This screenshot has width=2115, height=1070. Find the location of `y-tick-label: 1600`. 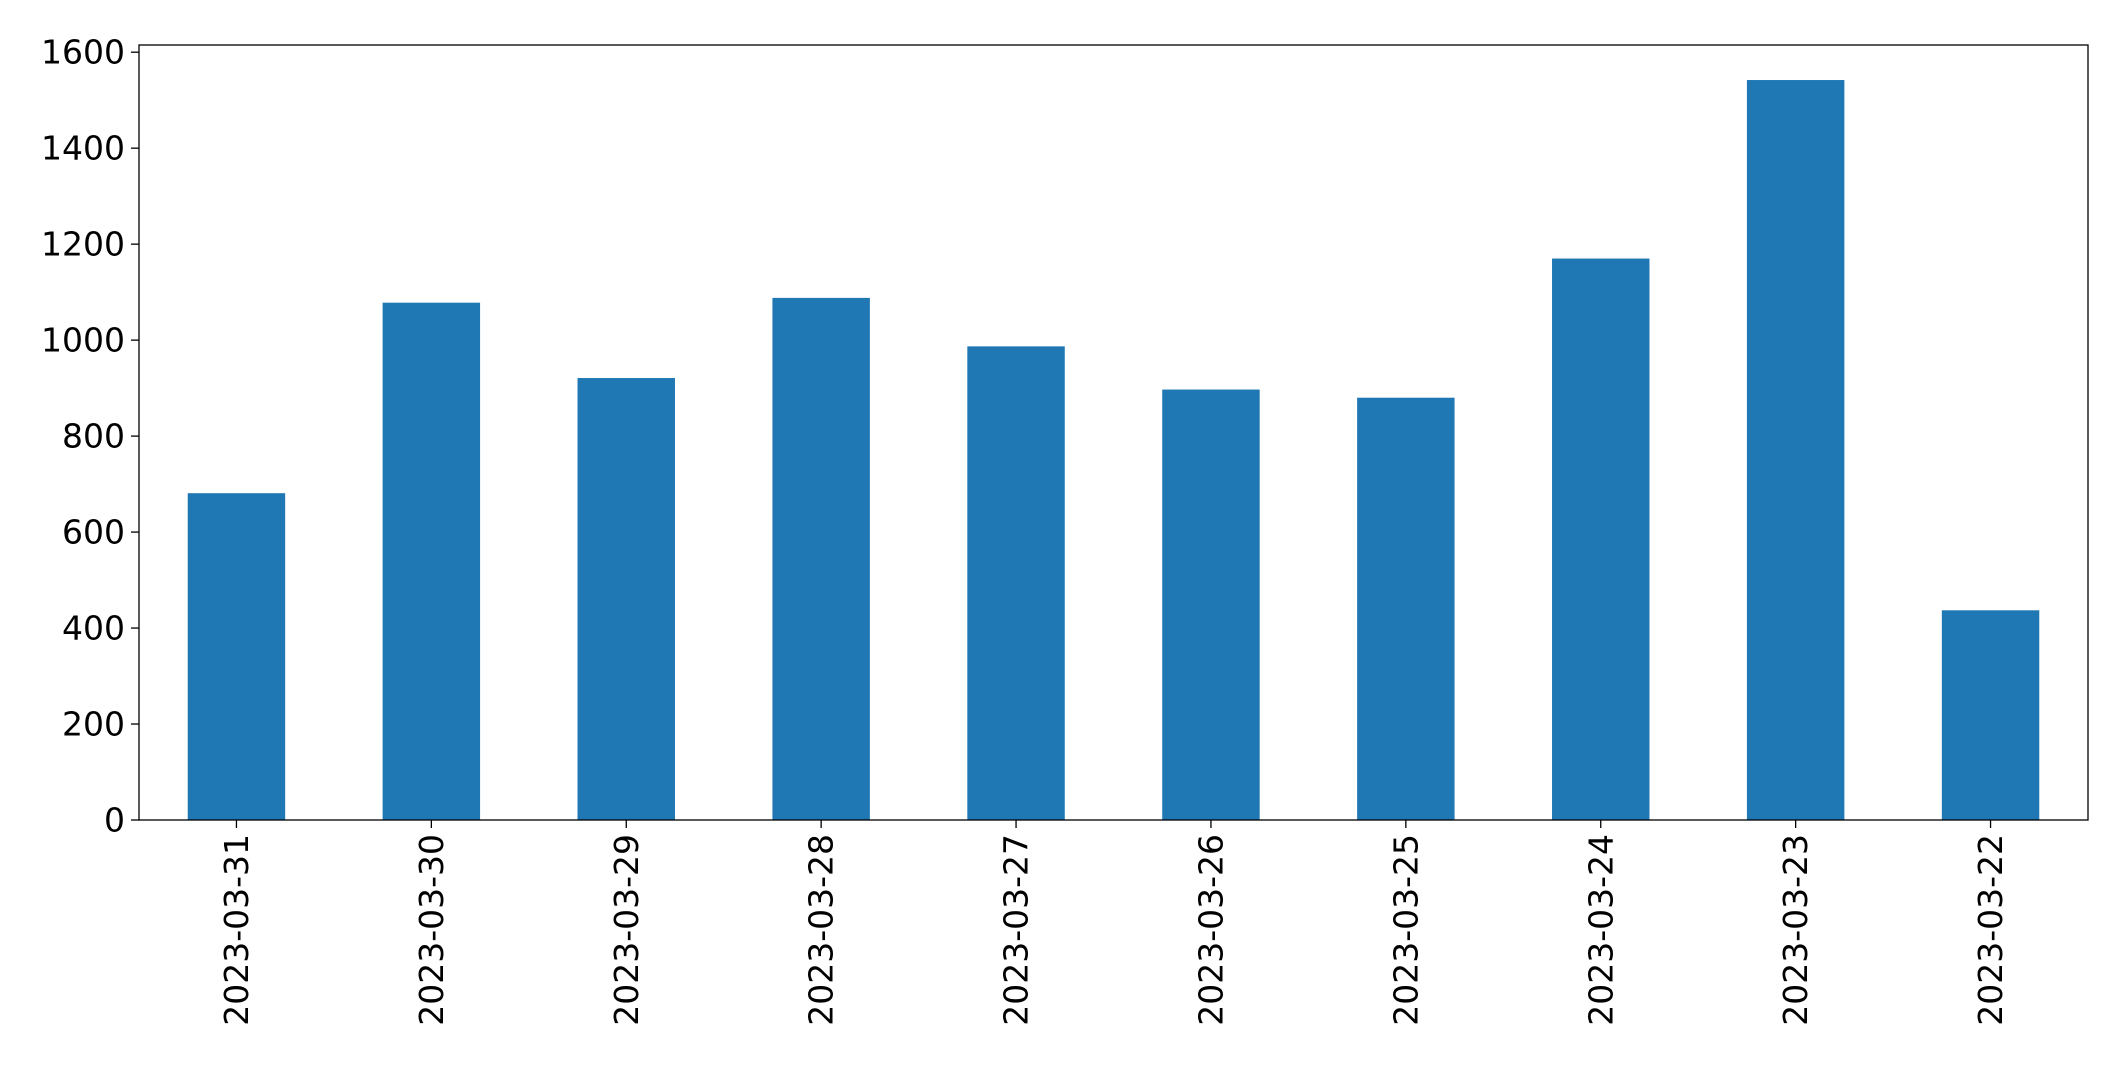

y-tick-label: 1600 is located at coordinates (83, 52).